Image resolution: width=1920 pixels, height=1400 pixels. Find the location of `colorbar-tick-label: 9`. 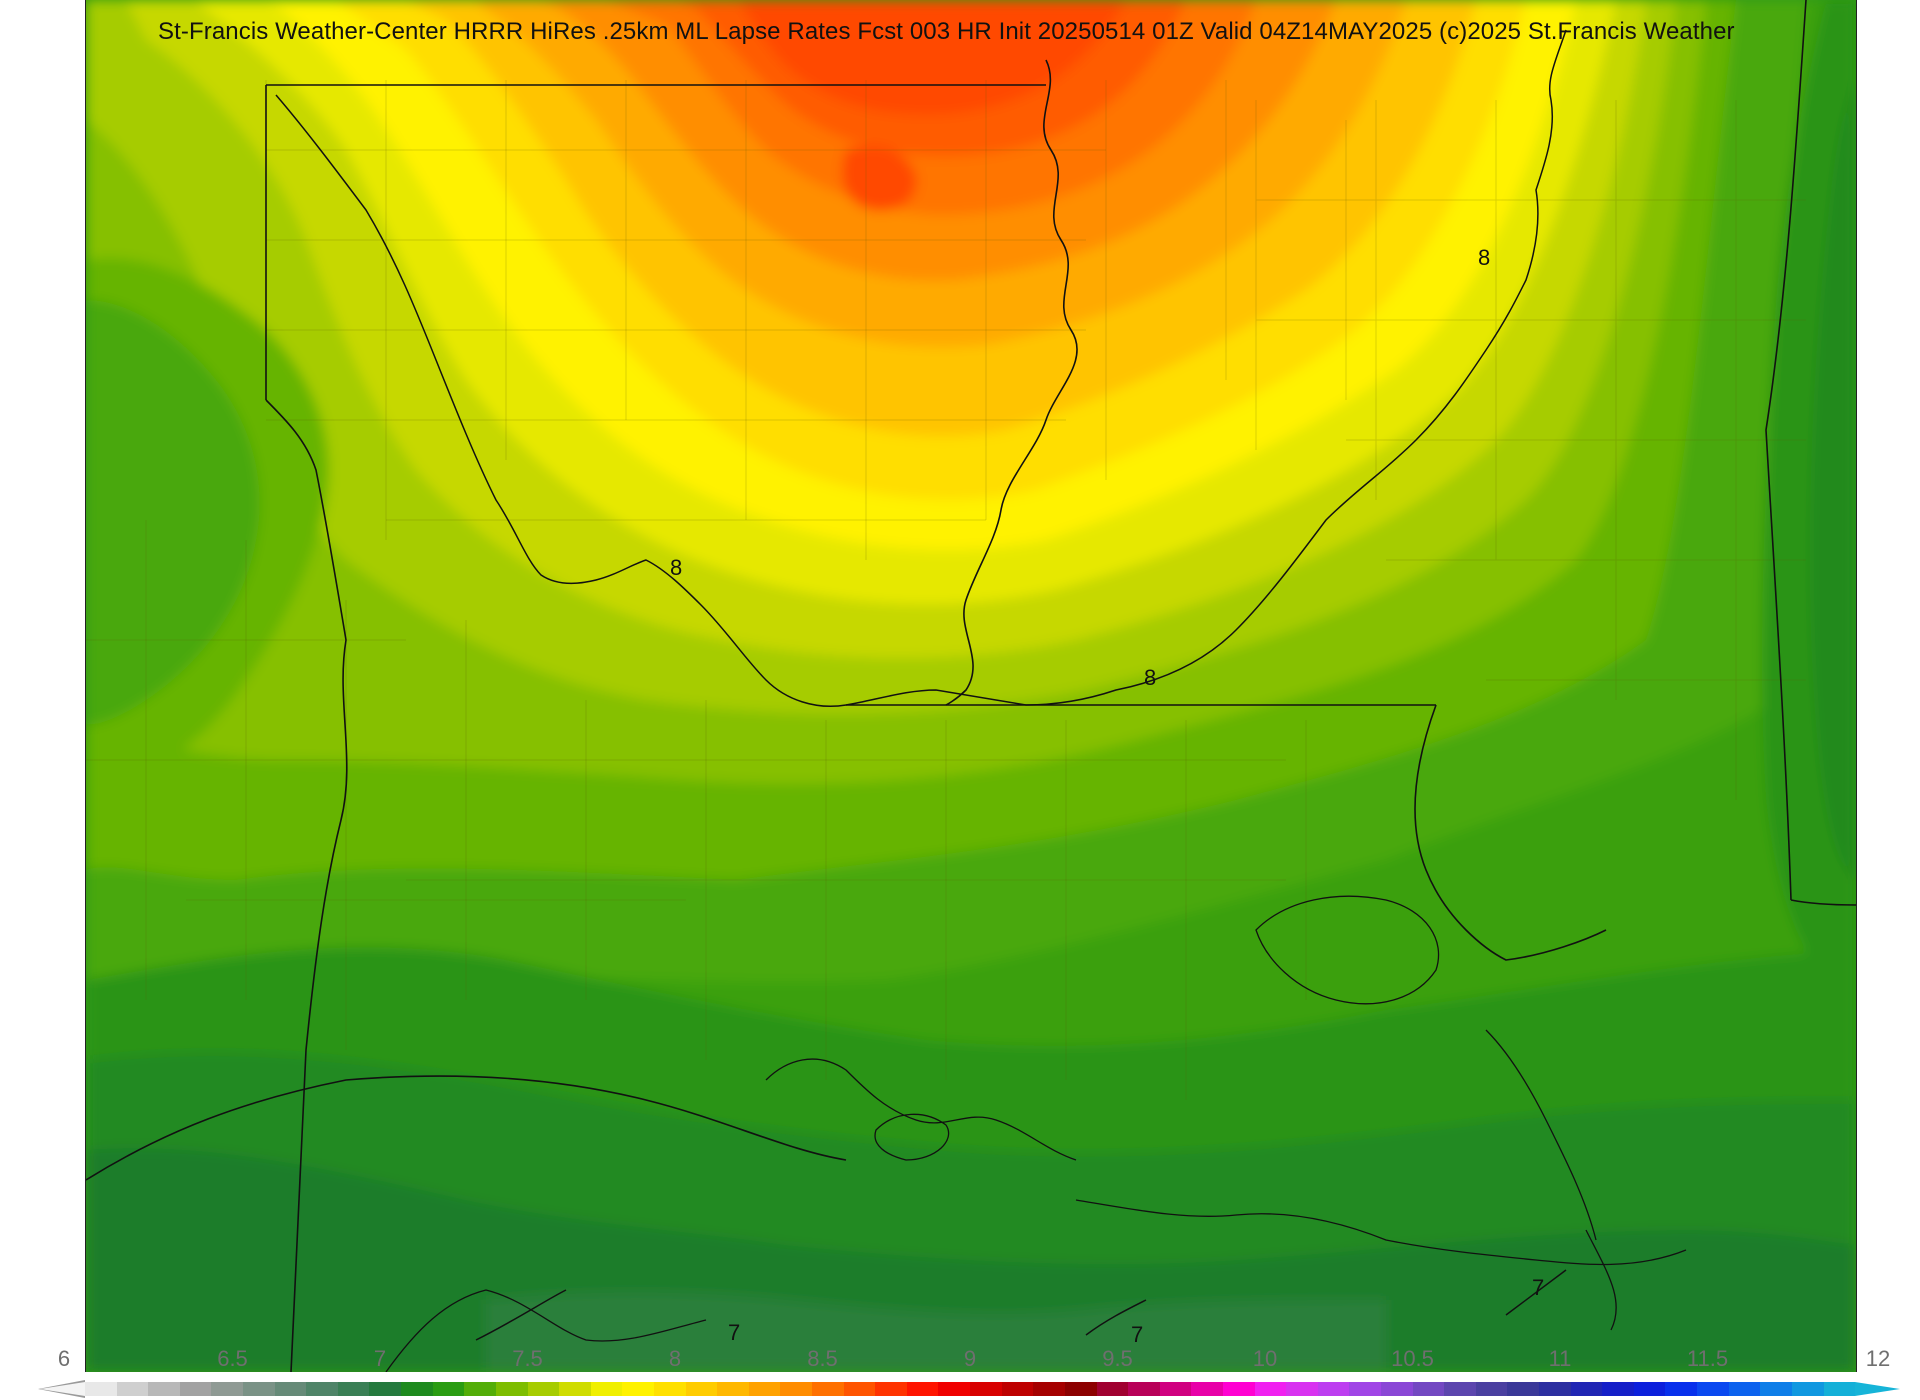

colorbar-tick-label: 9 is located at coordinates (970, 1358).